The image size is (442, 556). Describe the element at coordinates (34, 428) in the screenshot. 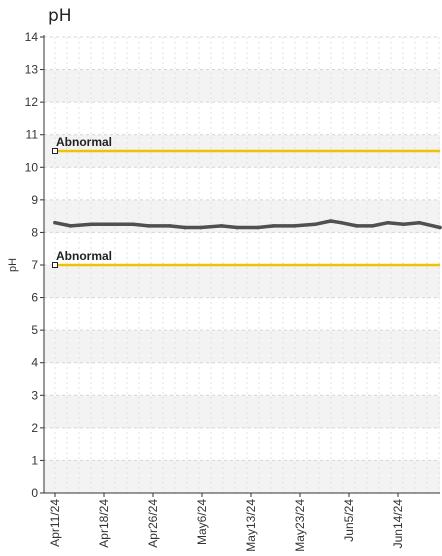

I see `y-tick-label: 2` at that location.